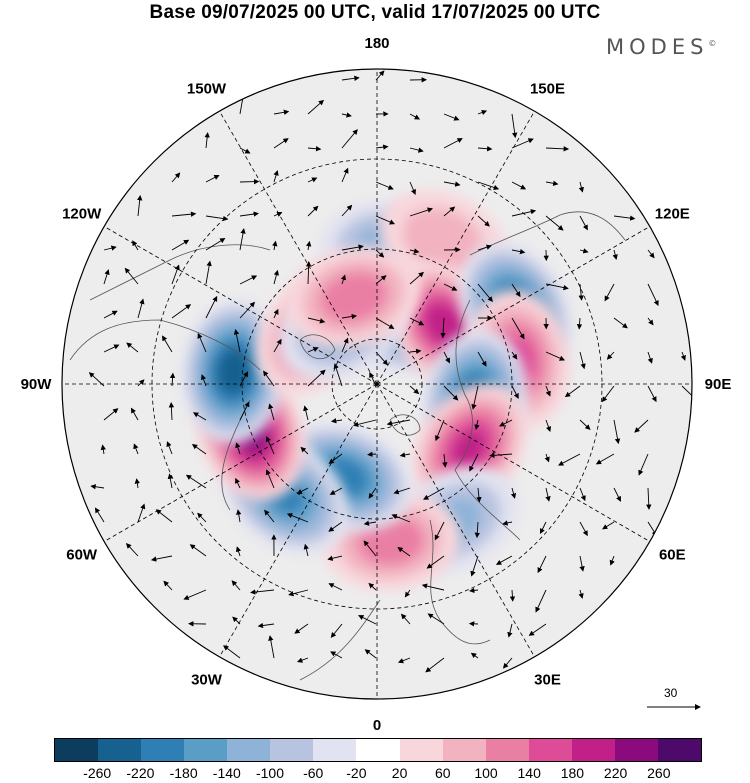 This screenshot has height=783, width=750. What do you see at coordinates (672, 214) in the screenshot?
I see `lon-label: 120E` at bounding box center [672, 214].